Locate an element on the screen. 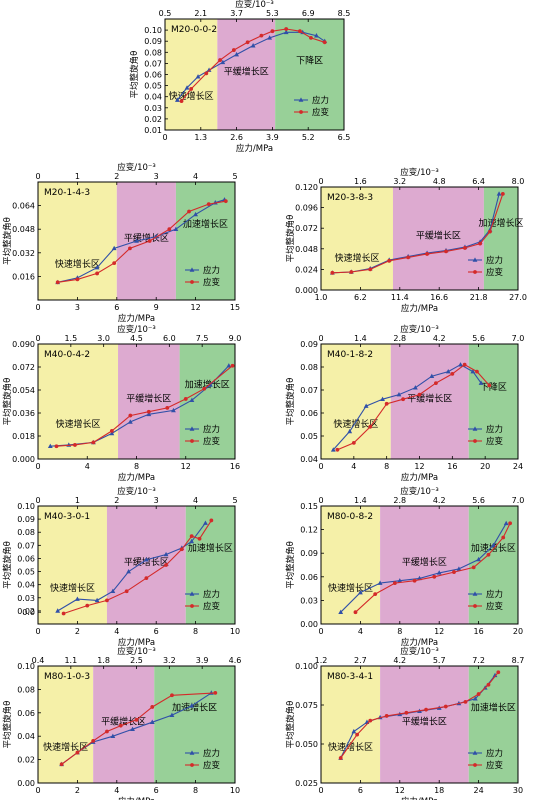  x2-tick-label: 6.4 is located at coordinates (478, 181).